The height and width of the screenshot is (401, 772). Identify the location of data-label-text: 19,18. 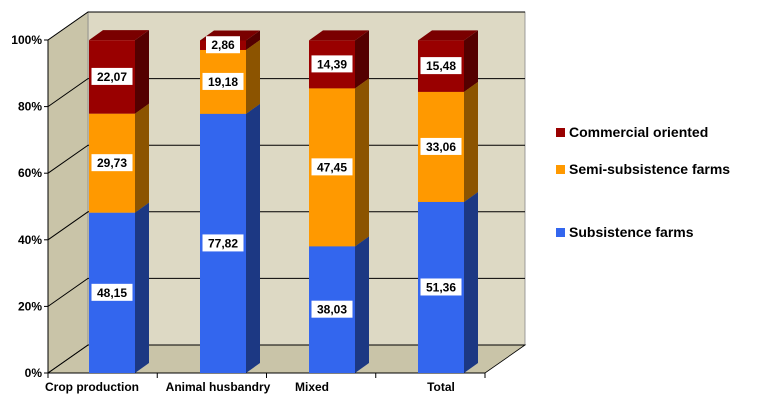
(223, 82).